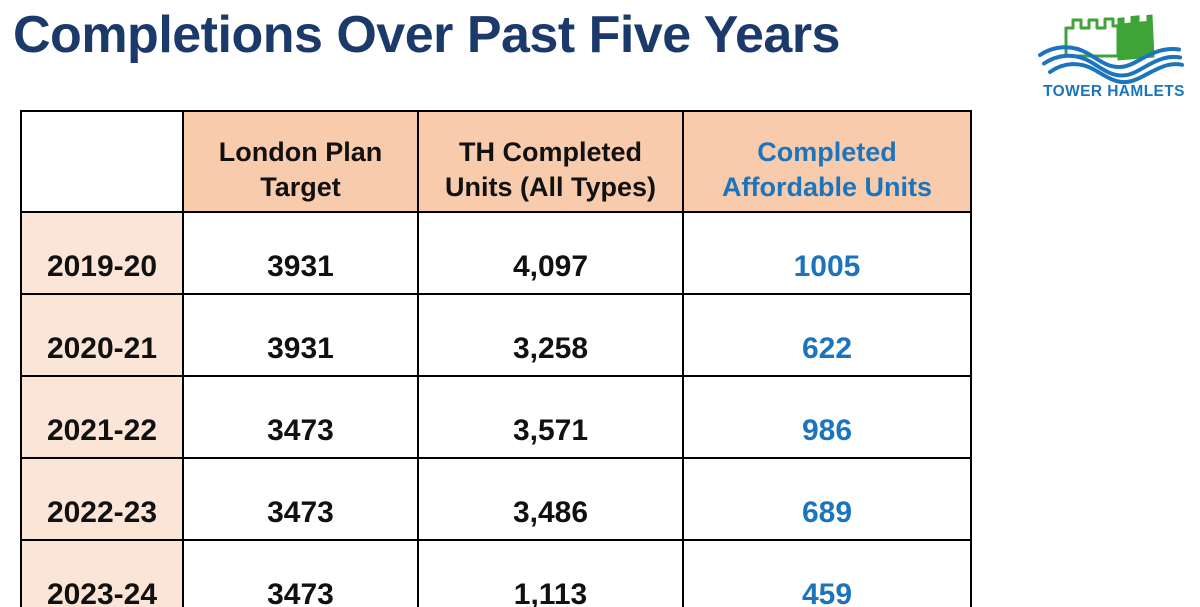 Image resolution: width=1200 pixels, height=607 pixels. I want to click on castle-front-face, so click(1092, 37).